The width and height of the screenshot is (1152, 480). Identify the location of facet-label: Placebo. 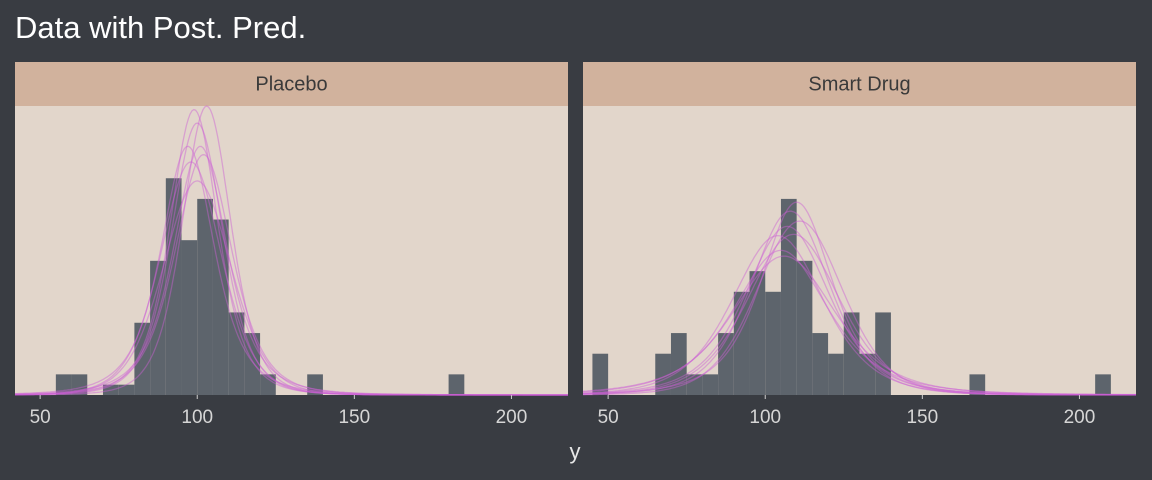
(291, 84).